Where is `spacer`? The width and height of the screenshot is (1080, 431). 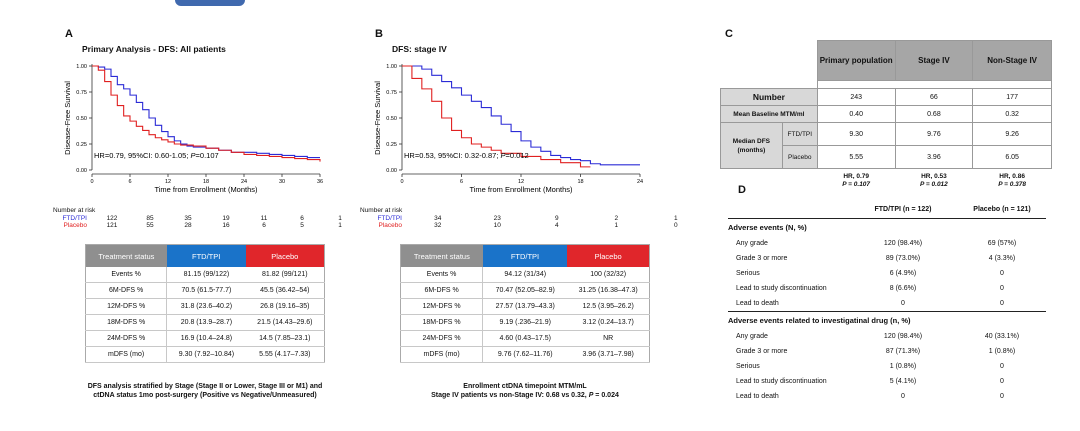
spacer is located at coordinates (934, 84).